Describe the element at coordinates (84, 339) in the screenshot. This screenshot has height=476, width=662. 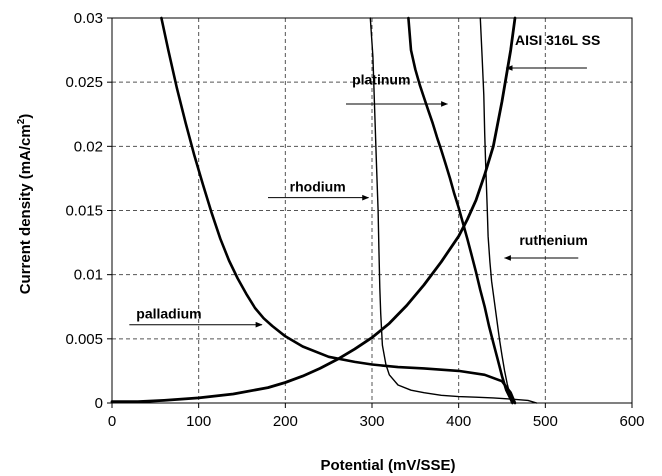
I see `y-tick-label: 0.005` at that location.